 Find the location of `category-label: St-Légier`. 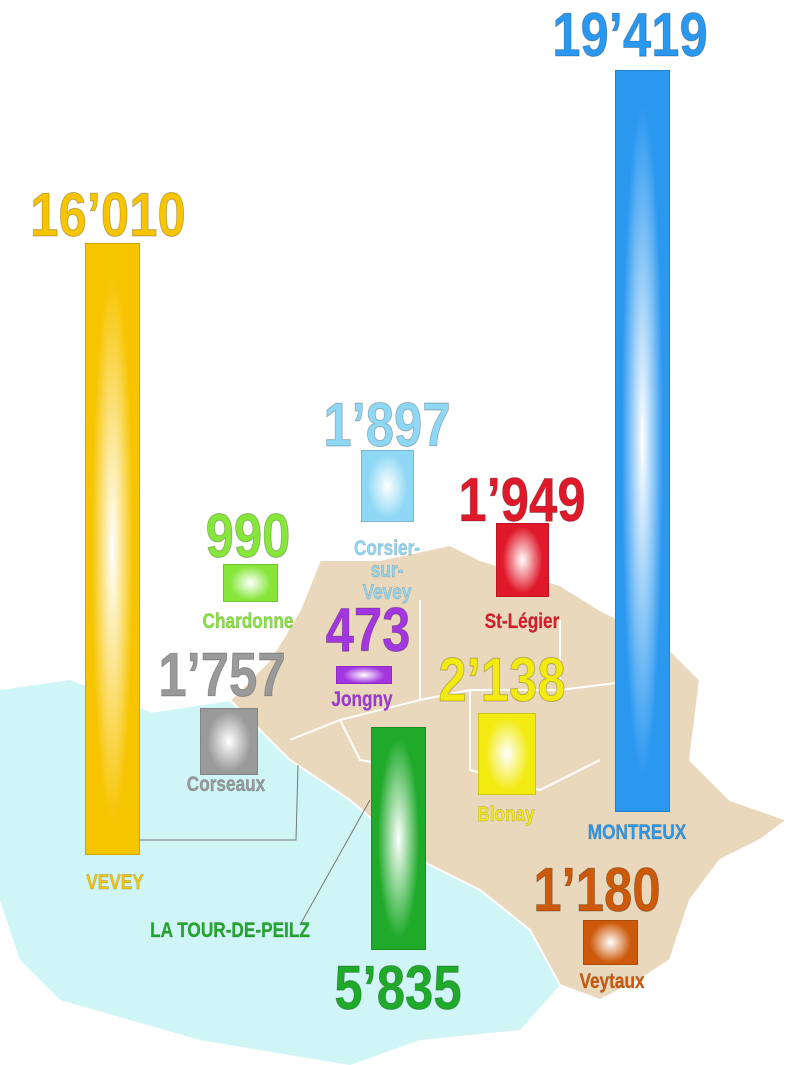

category-label: St-Légier is located at coordinates (522, 621).